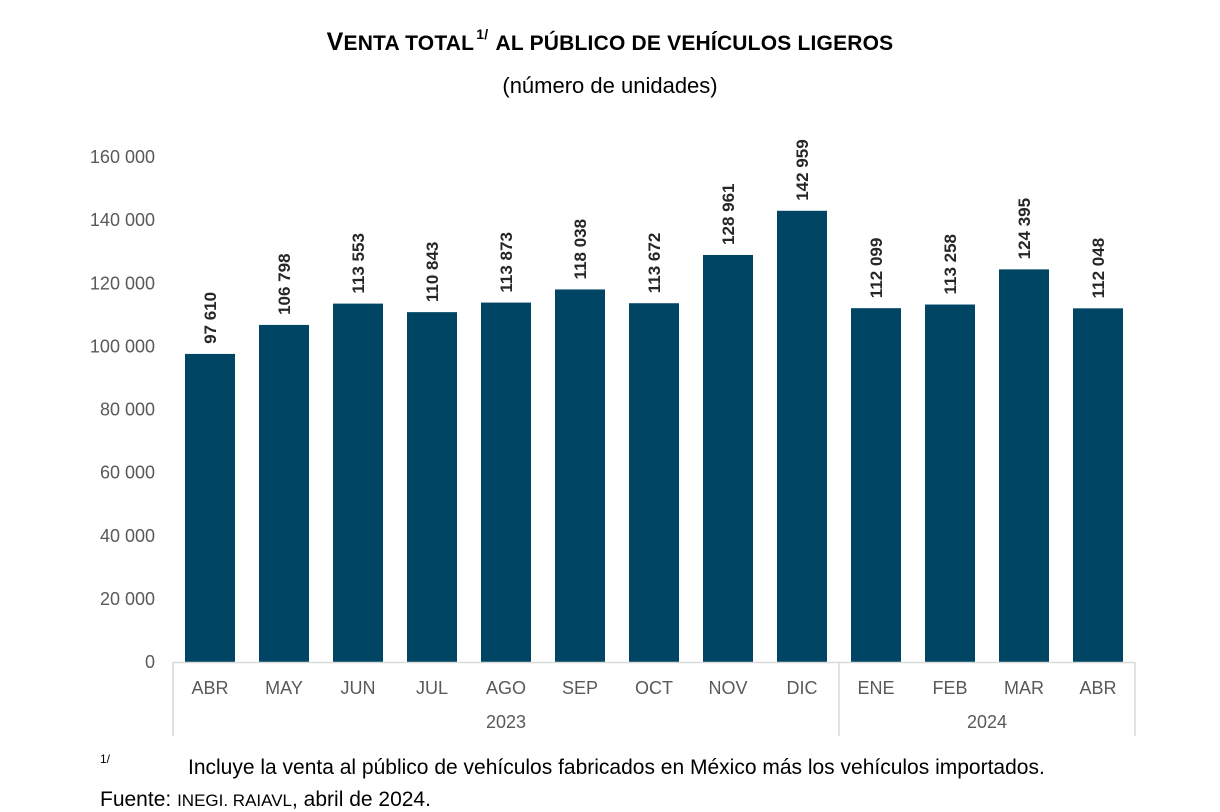 This screenshot has width=1220, height=812. Describe the element at coordinates (950, 264) in the screenshot. I see `value-label: 113 258` at that location.